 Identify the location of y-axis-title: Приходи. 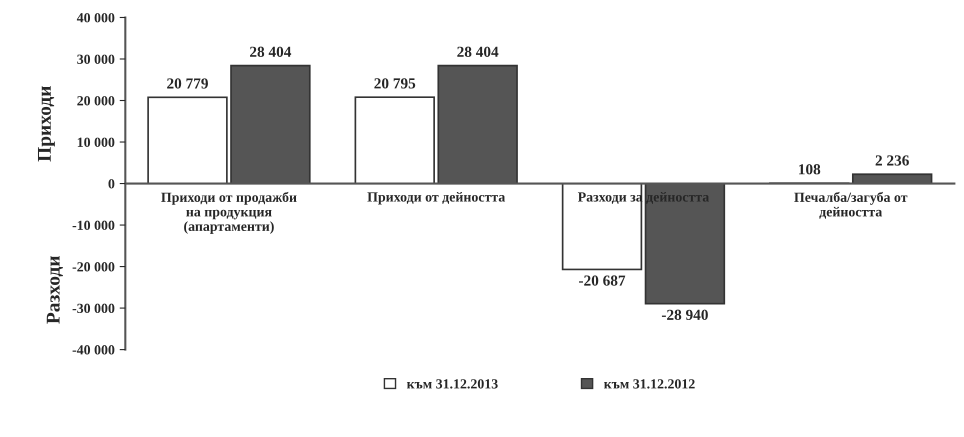
(46, 124).